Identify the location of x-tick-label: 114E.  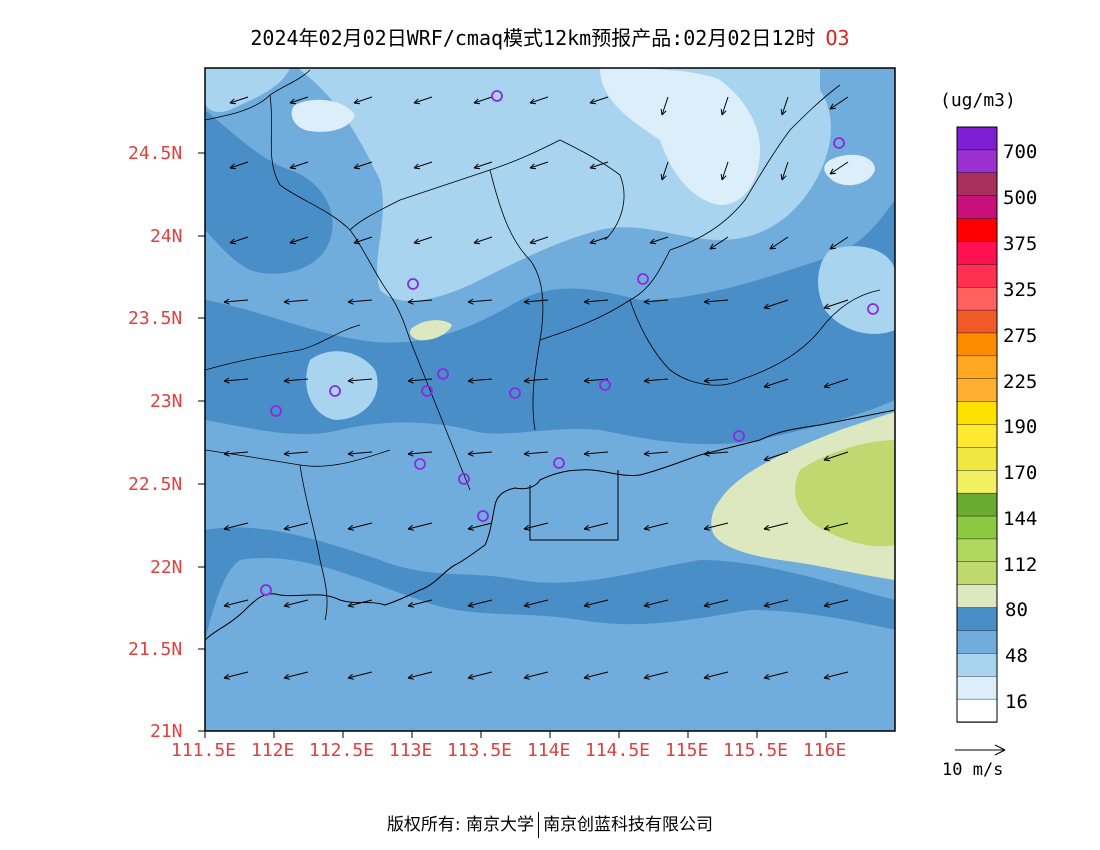
(549, 750).